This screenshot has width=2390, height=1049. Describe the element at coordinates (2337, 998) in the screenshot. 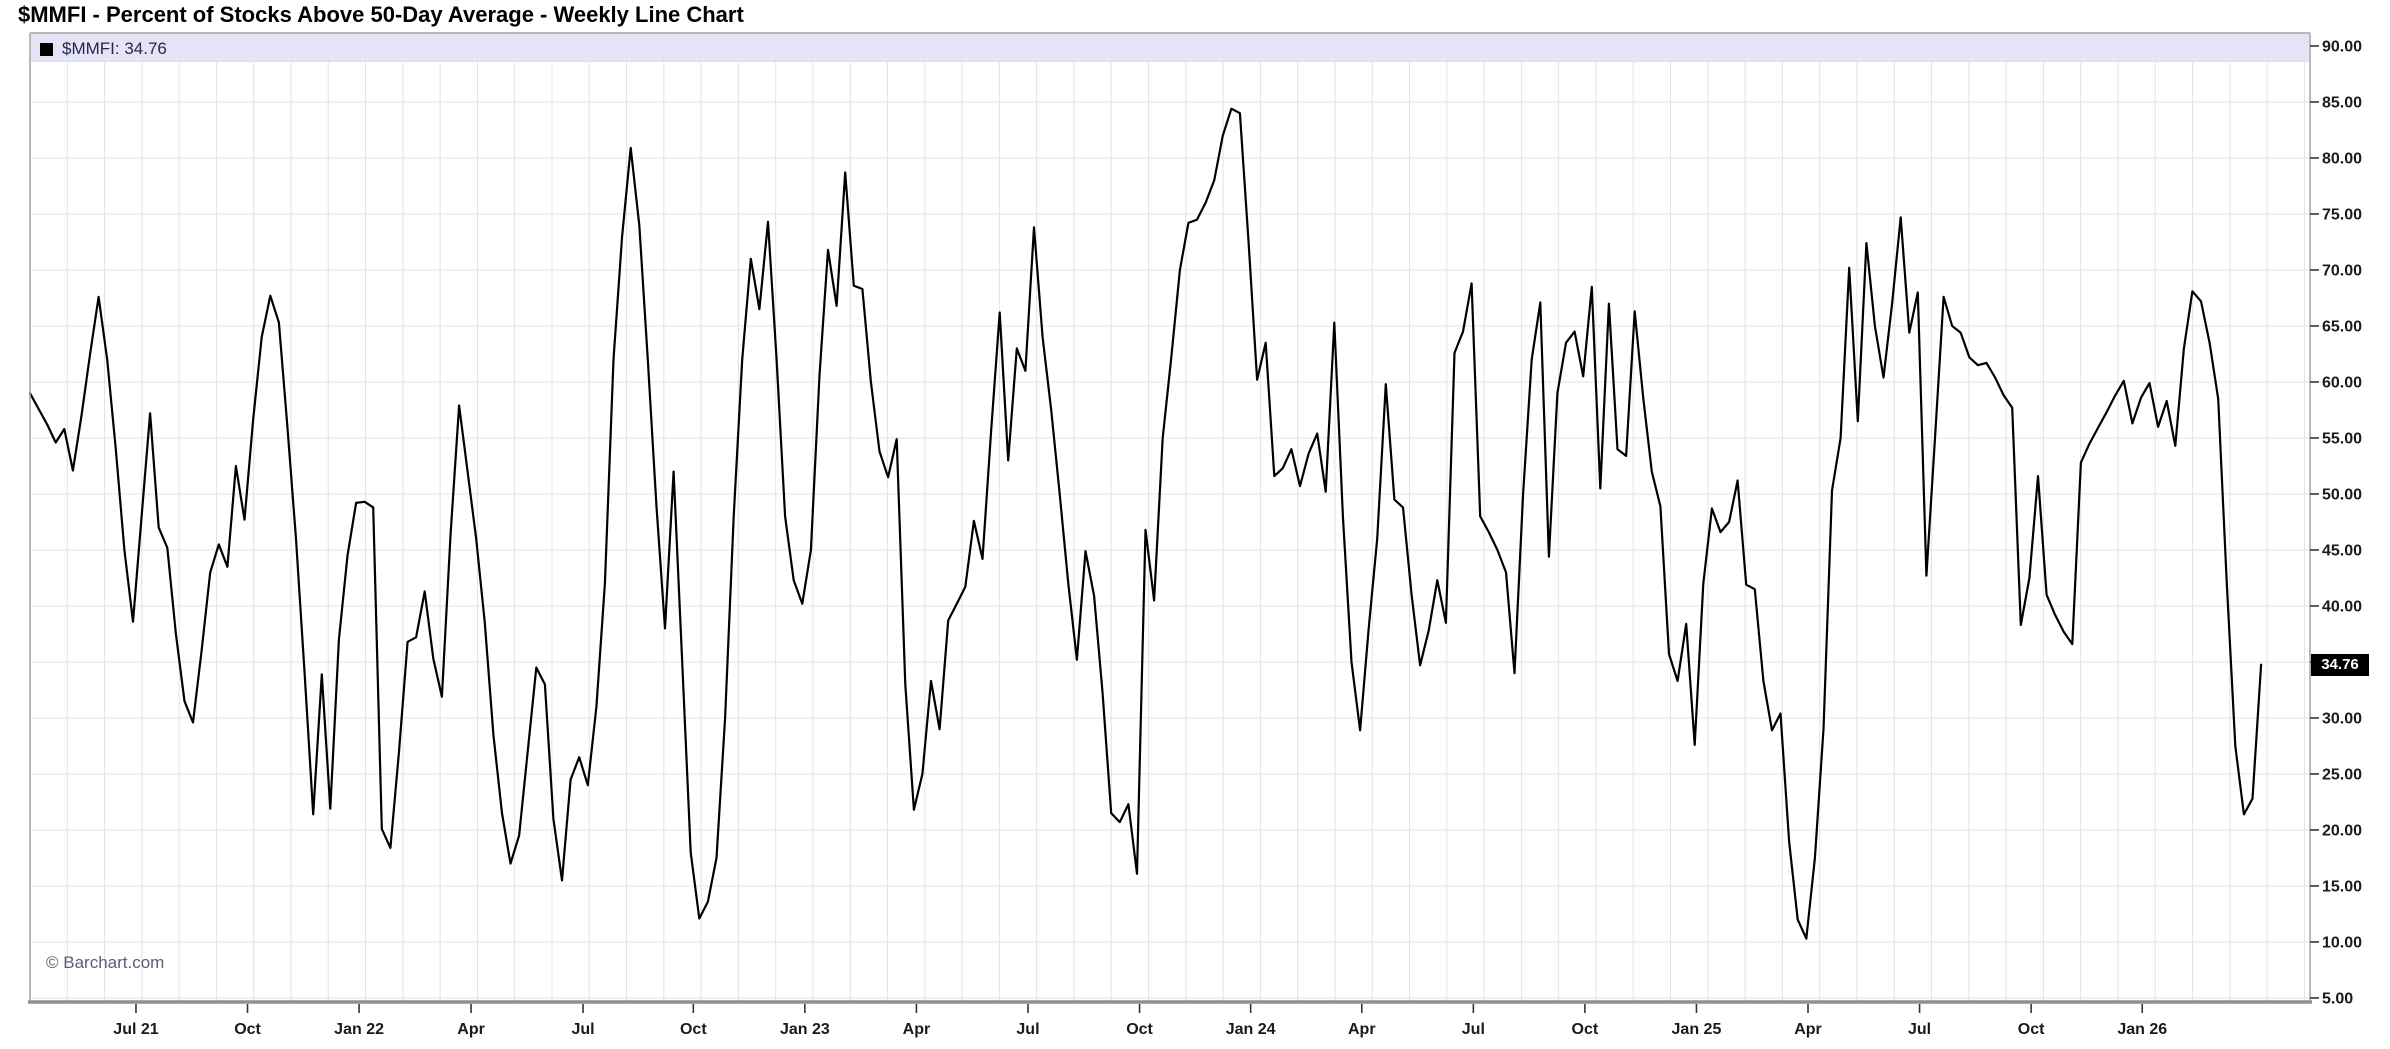

I see `y-axis-label: 5.00` at that location.